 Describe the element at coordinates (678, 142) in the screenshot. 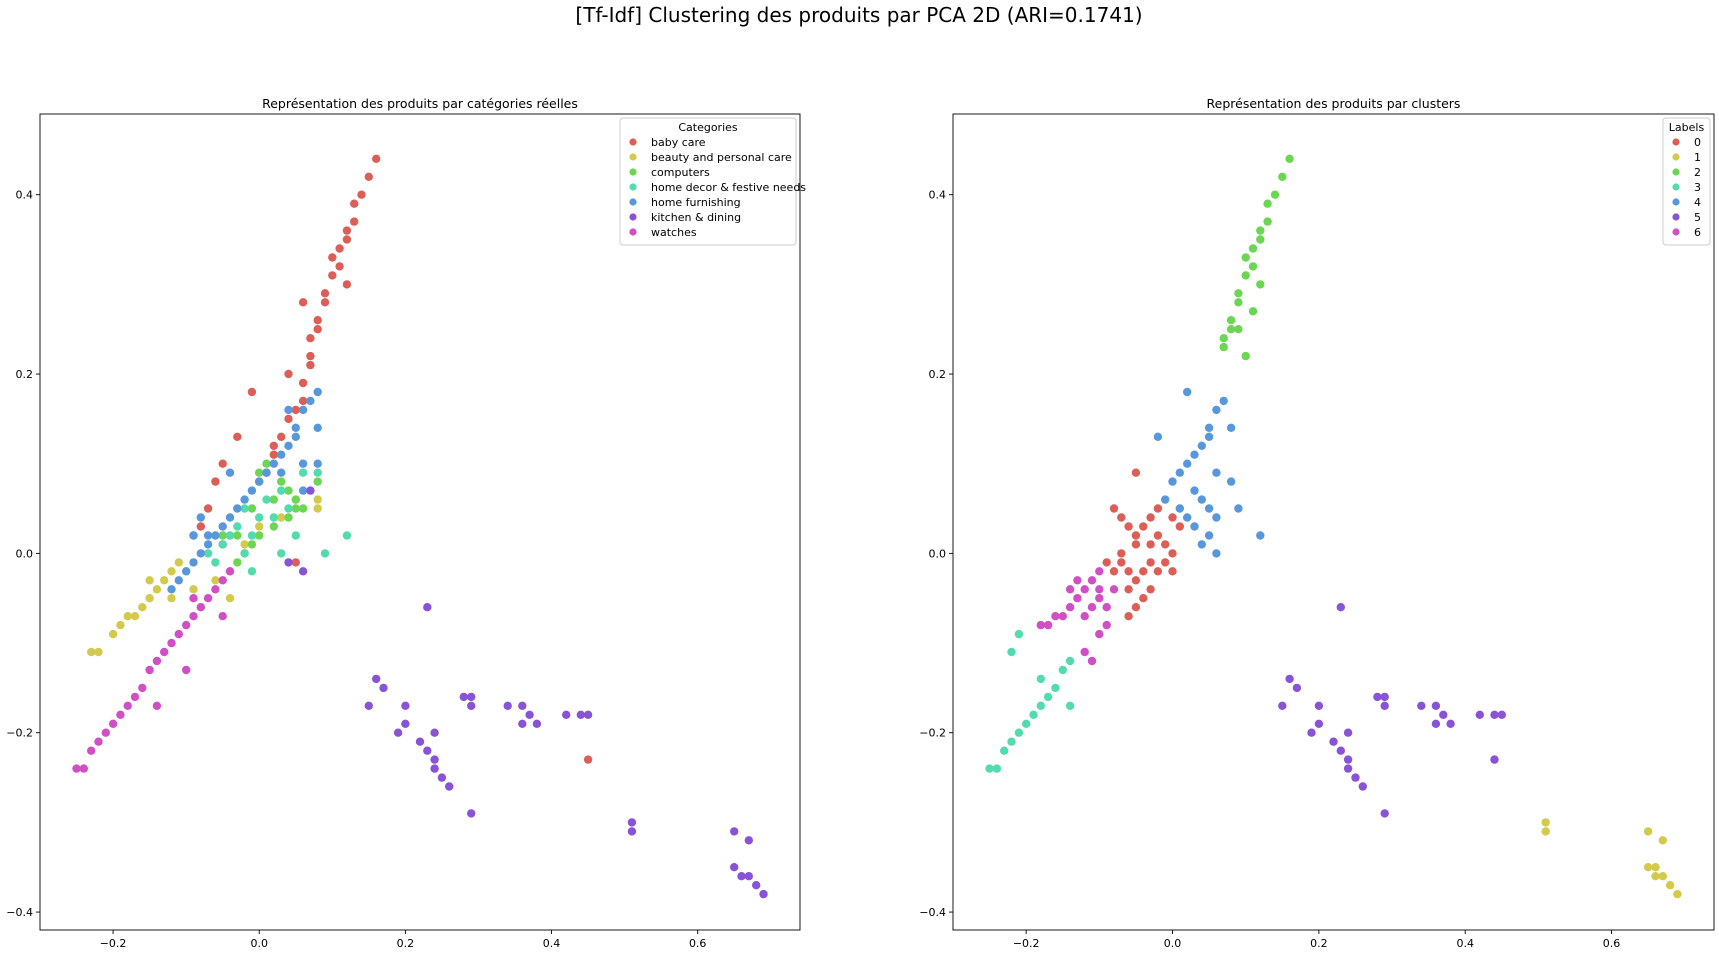

I see `legend-label: baby care` at that location.